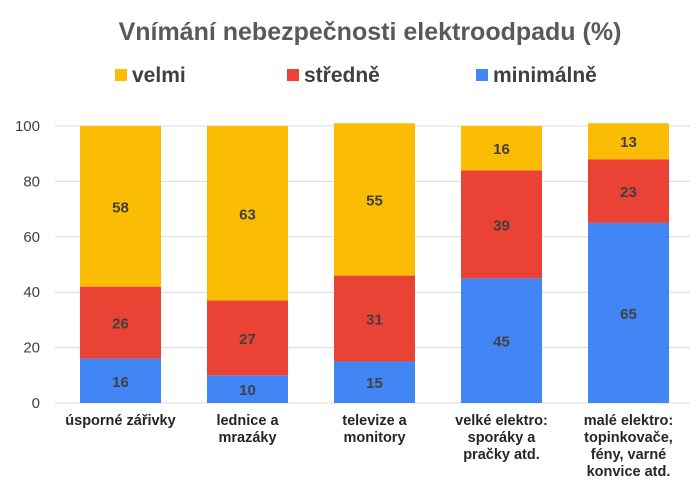  I want to click on category-label: fény, varné, so click(629, 455).